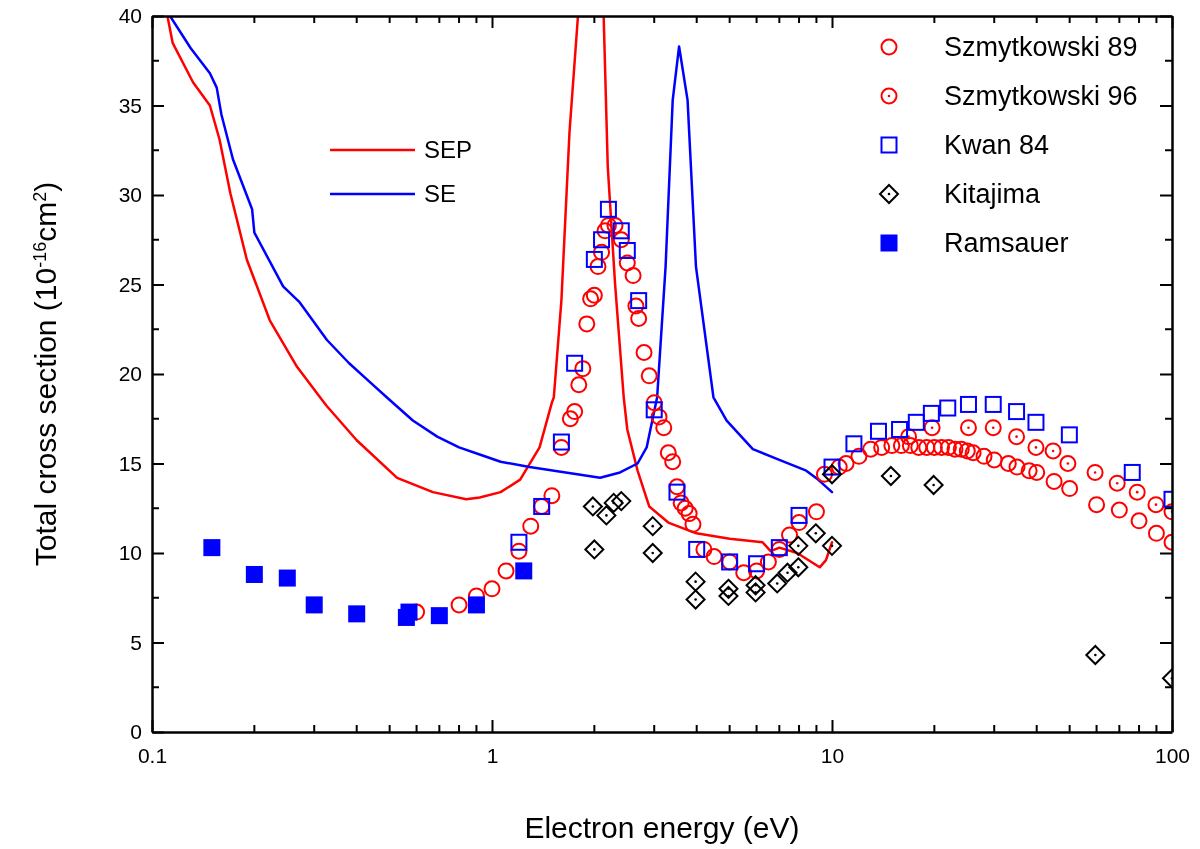 This screenshot has width=1200, height=849. Describe the element at coordinates (993, 194) in the screenshot. I see `legend-label: Kitajima` at that location.